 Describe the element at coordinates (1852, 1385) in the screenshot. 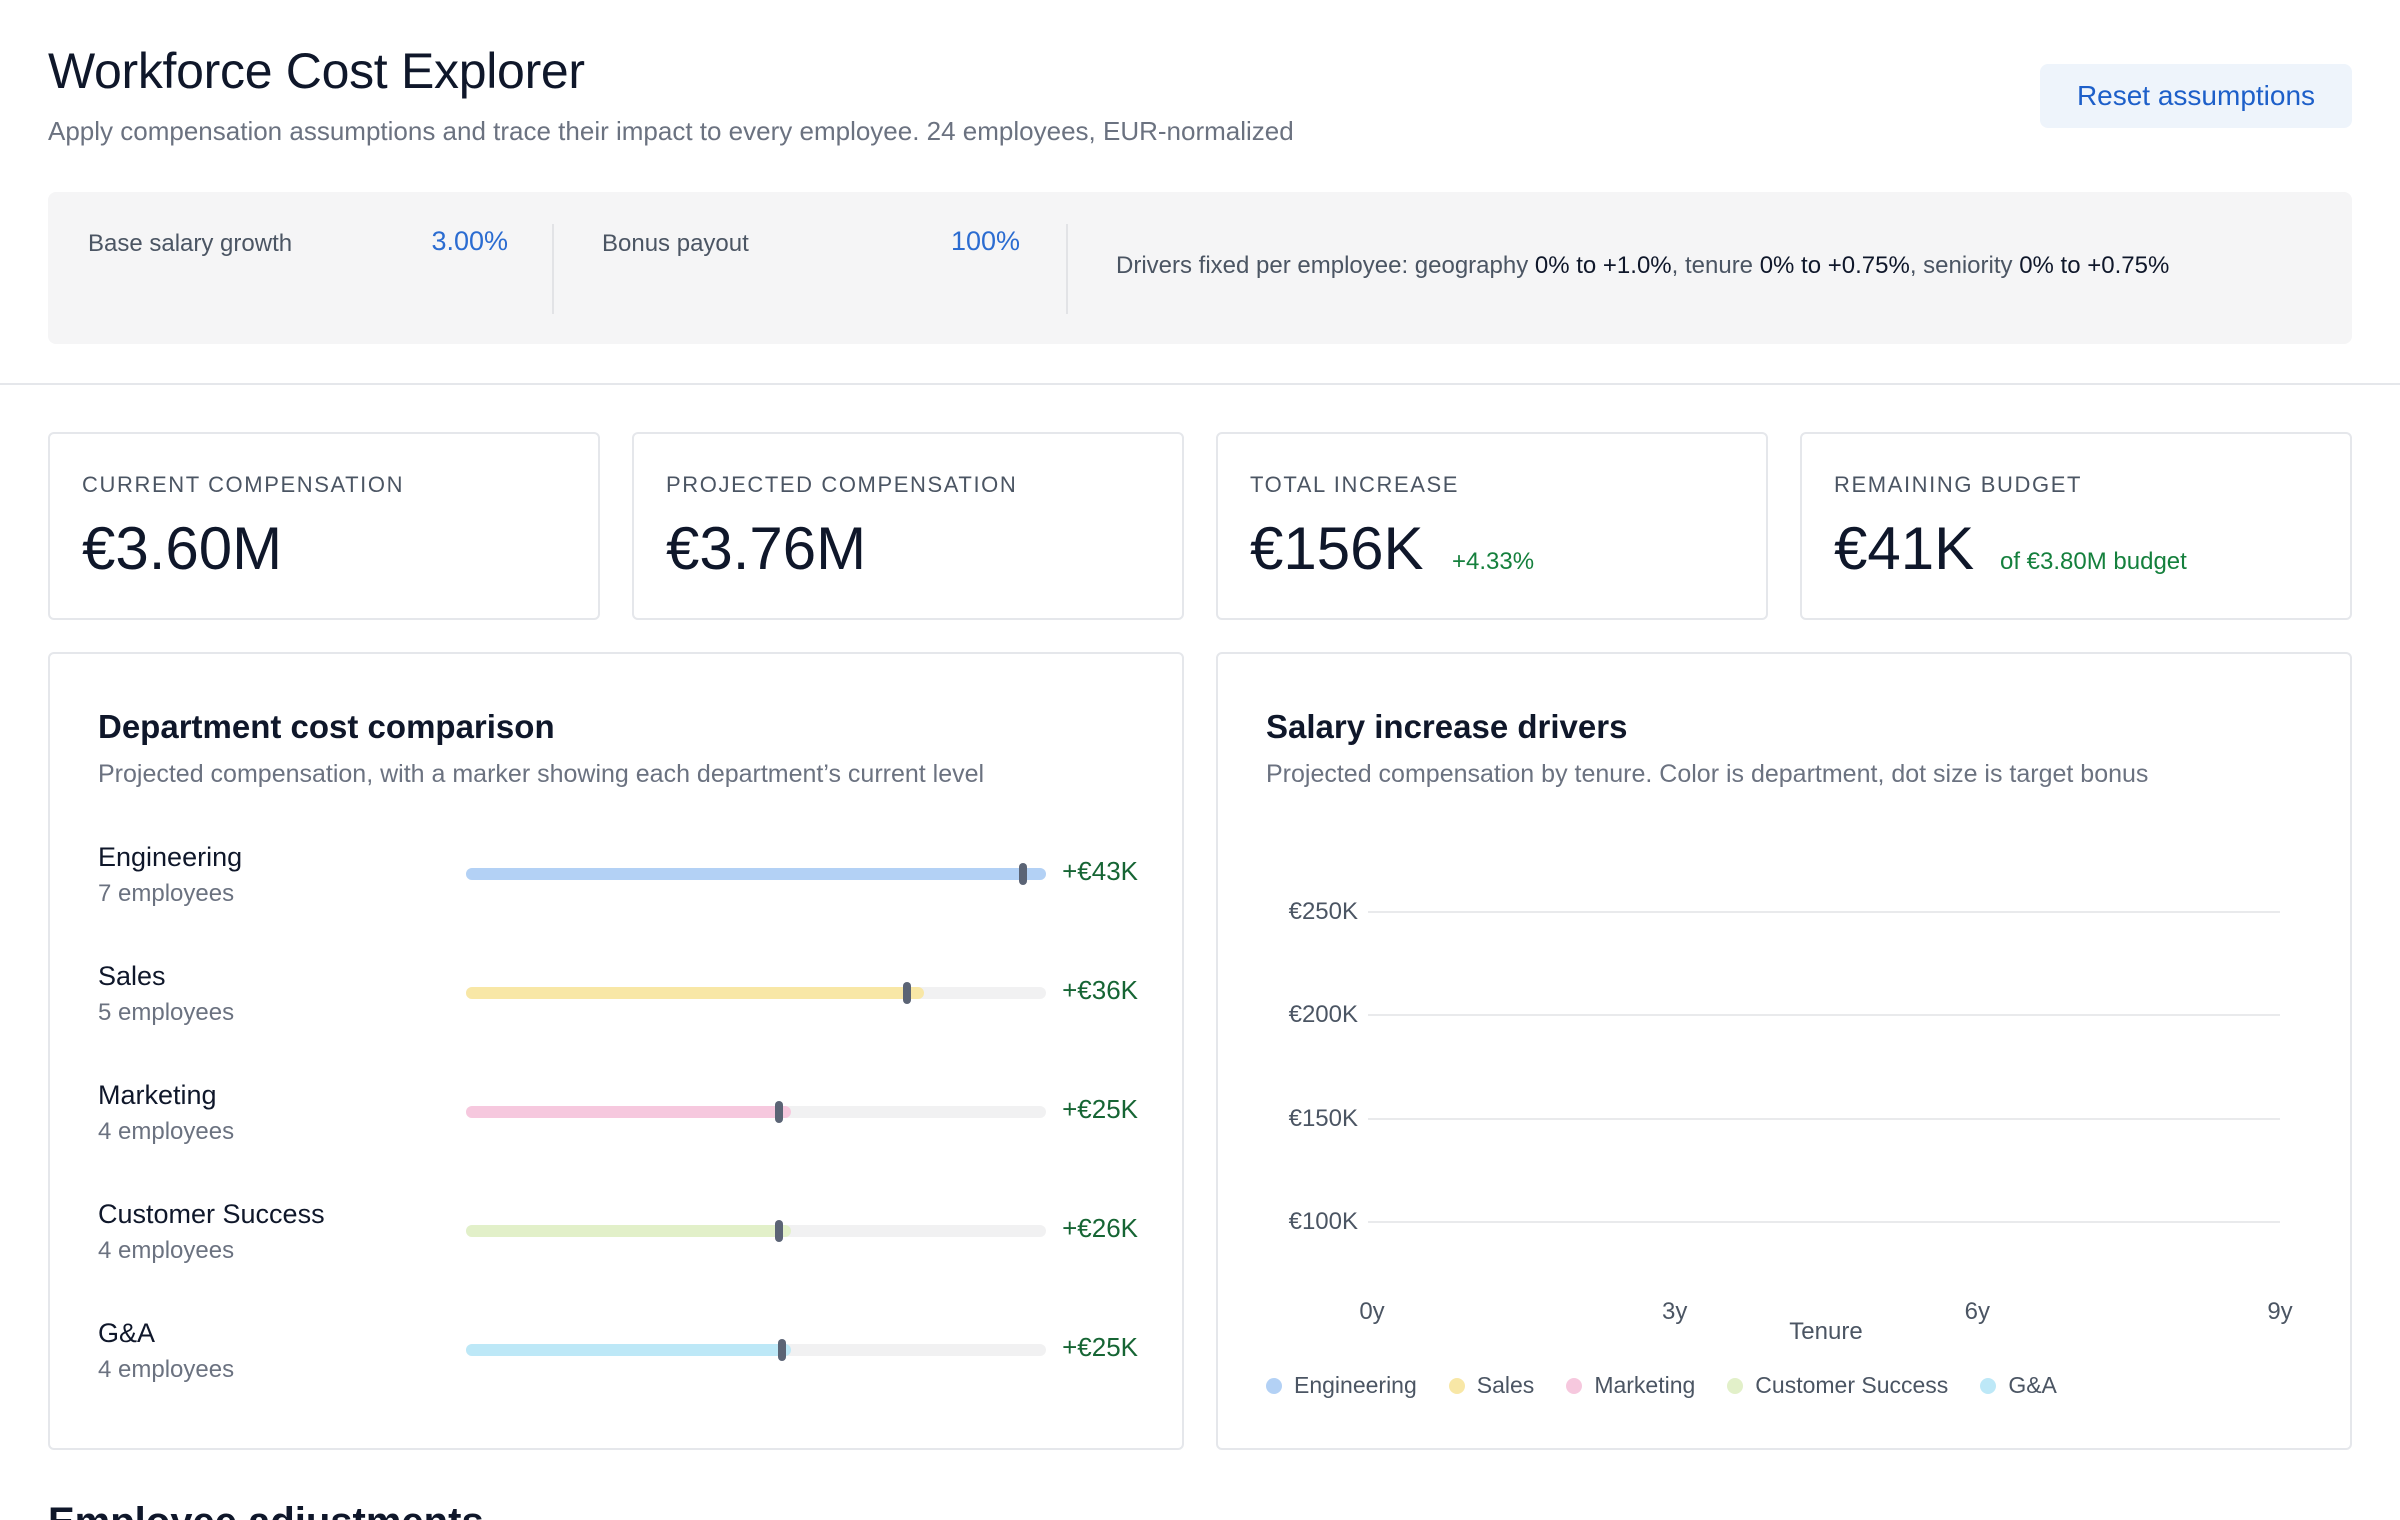

I see `legend-label: Customer Success` at that location.